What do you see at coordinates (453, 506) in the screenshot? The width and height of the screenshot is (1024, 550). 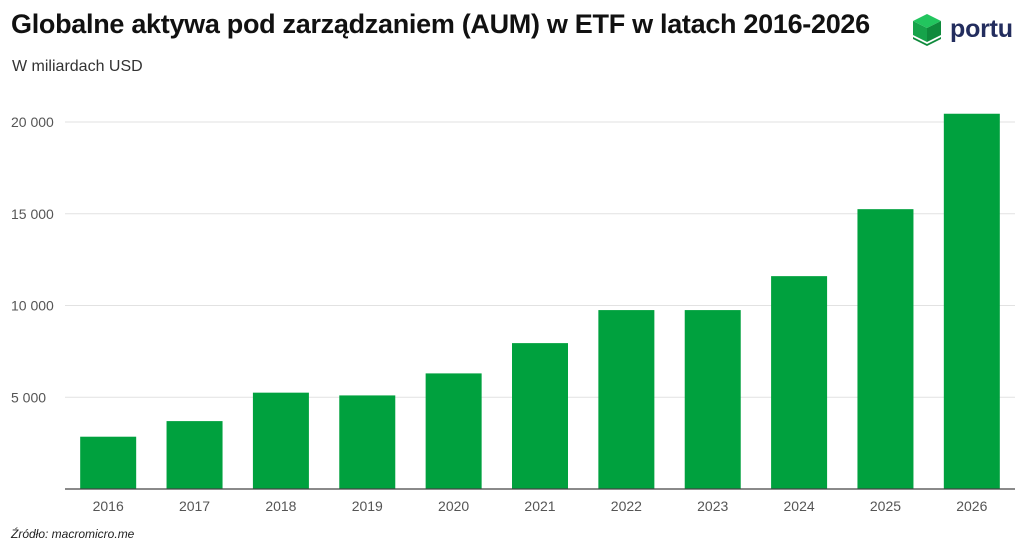 I see `x-tick-label: 2020` at bounding box center [453, 506].